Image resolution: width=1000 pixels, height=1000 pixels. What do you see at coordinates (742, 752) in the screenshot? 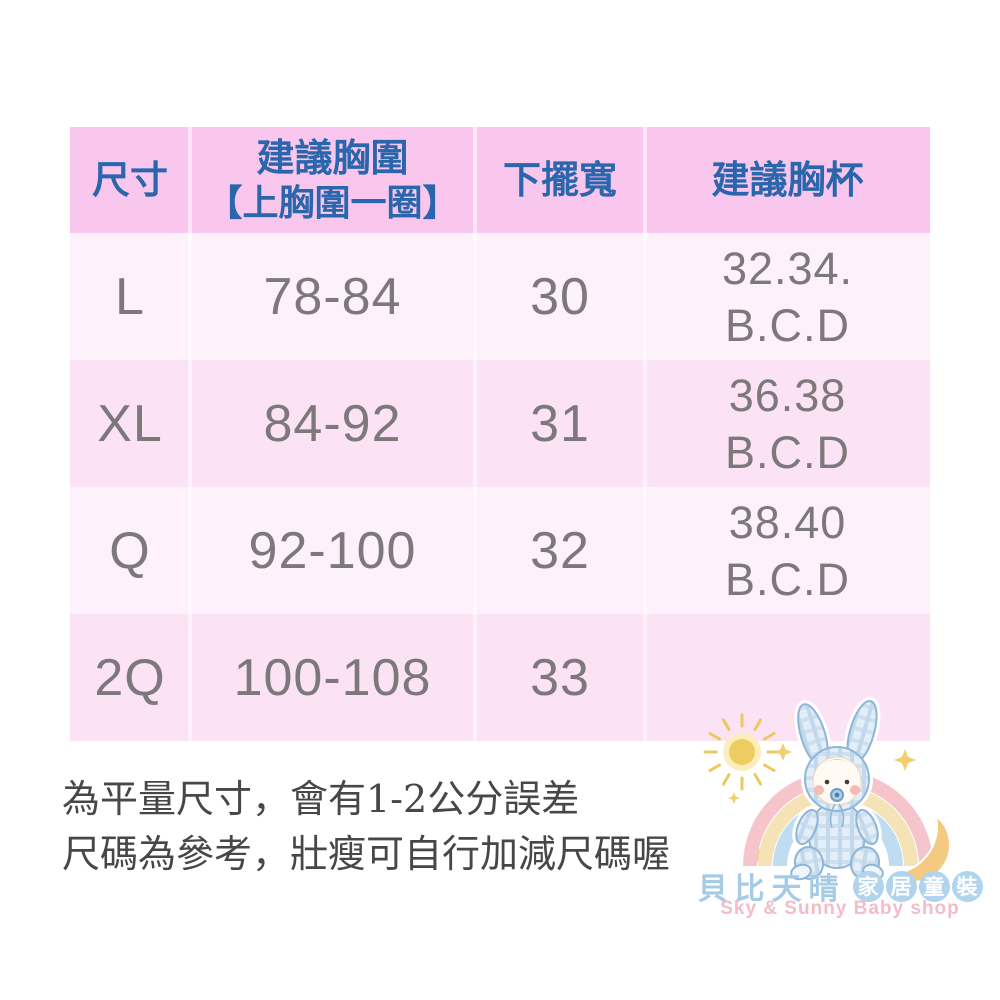
I see `sun-icon` at bounding box center [742, 752].